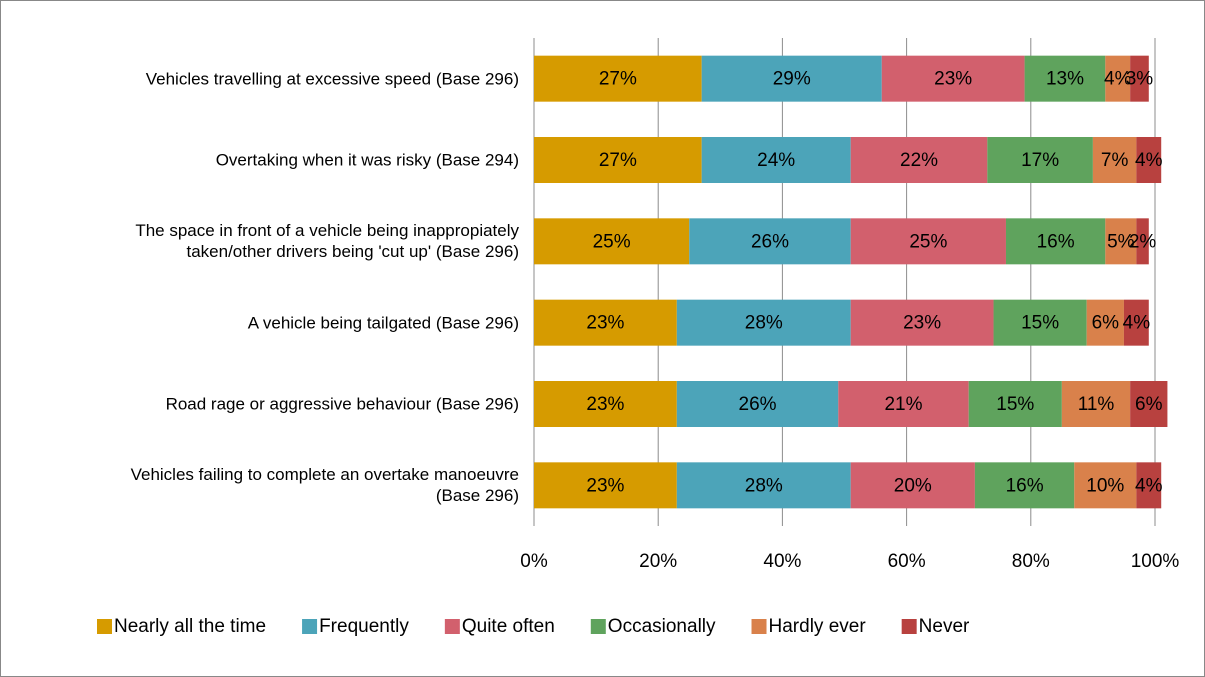 This screenshot has height=677, width=1205. What do you see at coordinates (1031, 561) in the screenshot?
I see `x-tick-label: 80%` at bounding box center [1031, 561].